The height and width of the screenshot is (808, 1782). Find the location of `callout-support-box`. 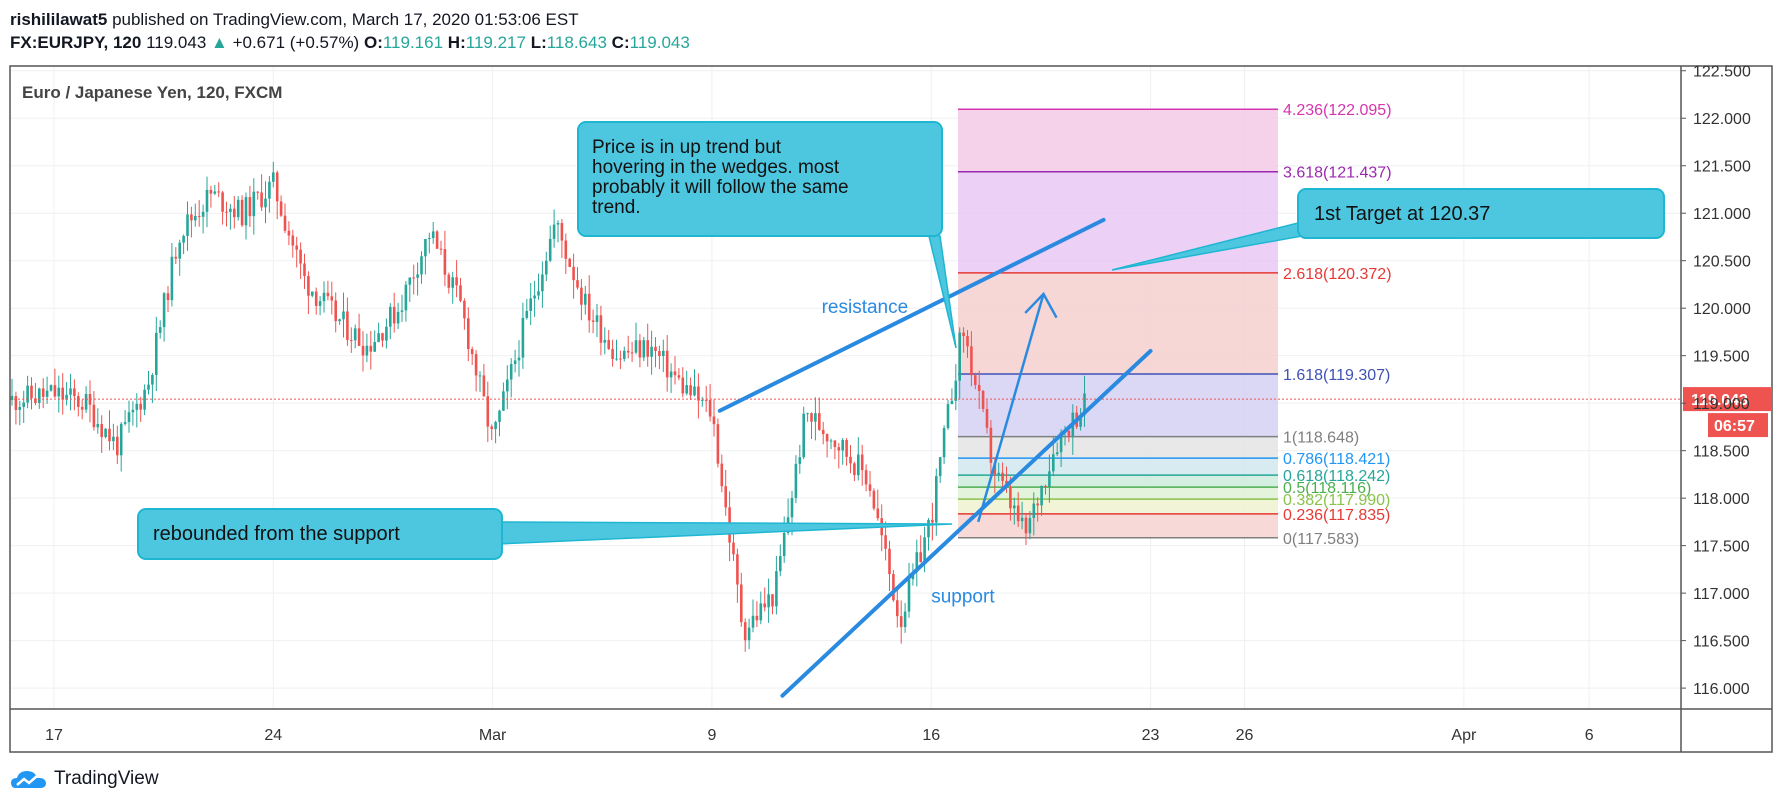

callout-support-box is located at coordinates (320, 534).